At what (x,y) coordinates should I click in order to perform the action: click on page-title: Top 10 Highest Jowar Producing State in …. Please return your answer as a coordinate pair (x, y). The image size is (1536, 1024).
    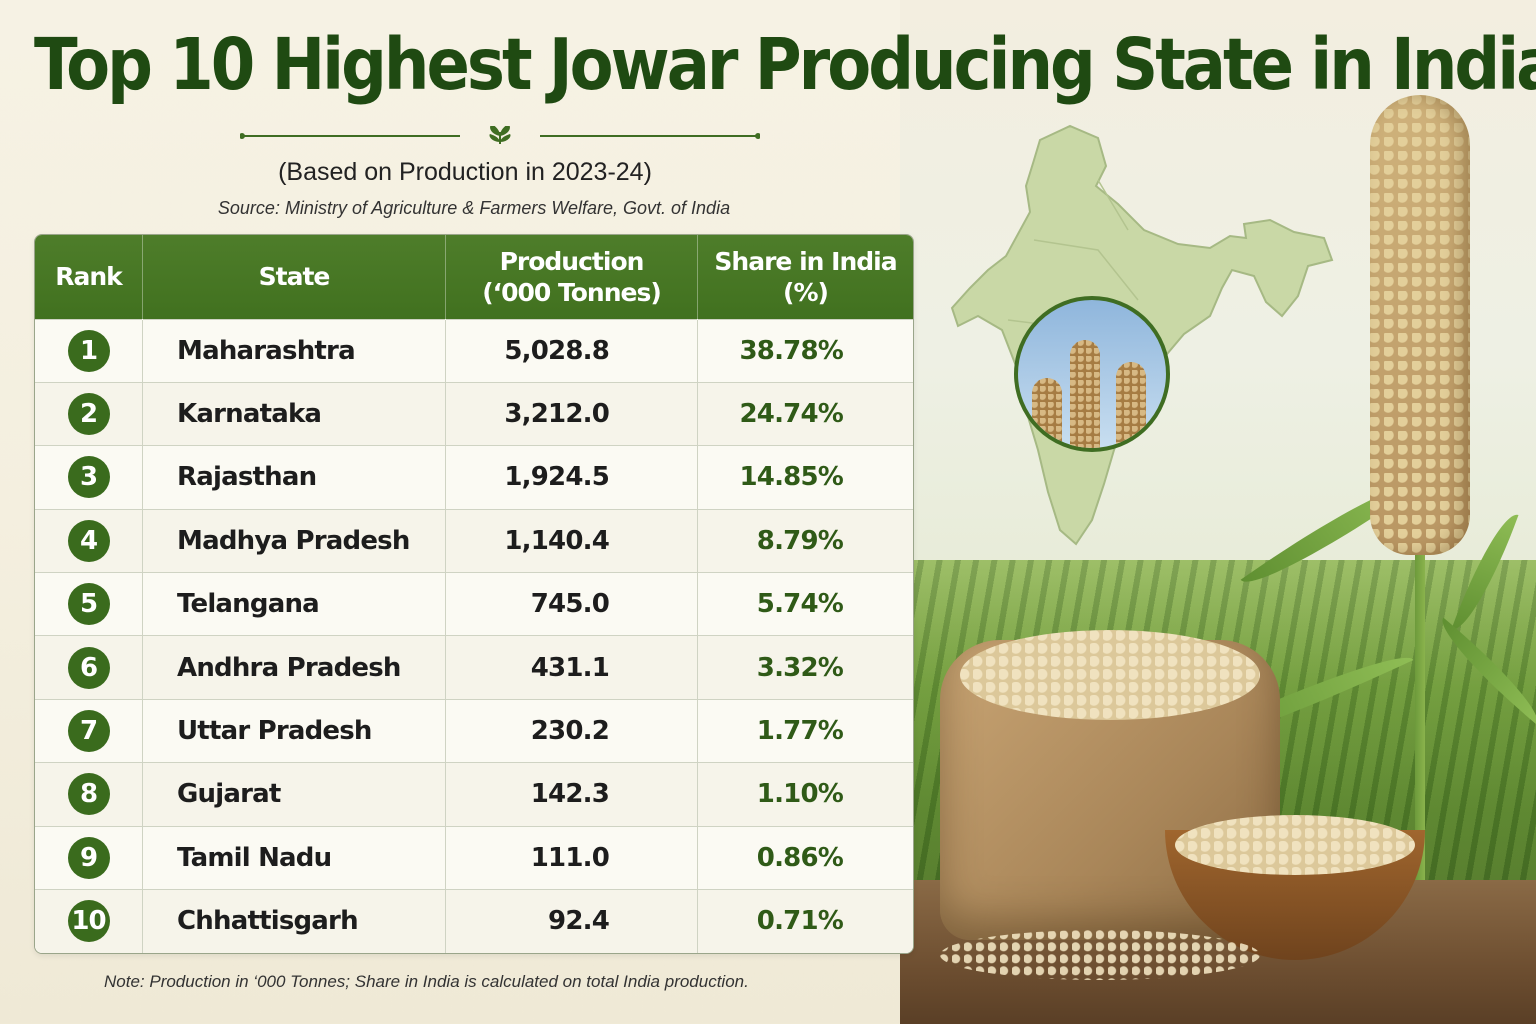
    Looking at the image, I should click on (785, 65).